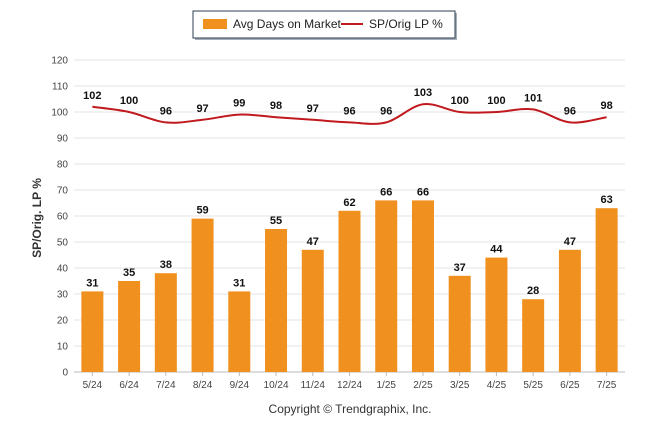 The image size is (646, 434). I want to click on bar-data-label: 59, so click(202, 211).